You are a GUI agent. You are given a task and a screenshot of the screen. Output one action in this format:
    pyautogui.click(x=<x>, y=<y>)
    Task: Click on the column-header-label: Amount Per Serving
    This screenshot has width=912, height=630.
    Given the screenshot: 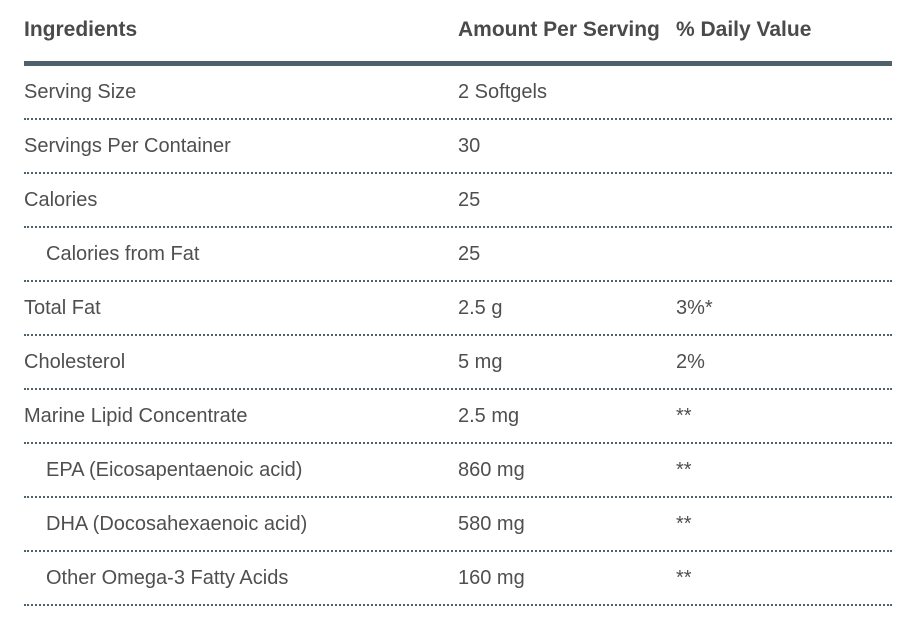 What is the action you would take?
    pyautogui.click(x=559, y=29)
    